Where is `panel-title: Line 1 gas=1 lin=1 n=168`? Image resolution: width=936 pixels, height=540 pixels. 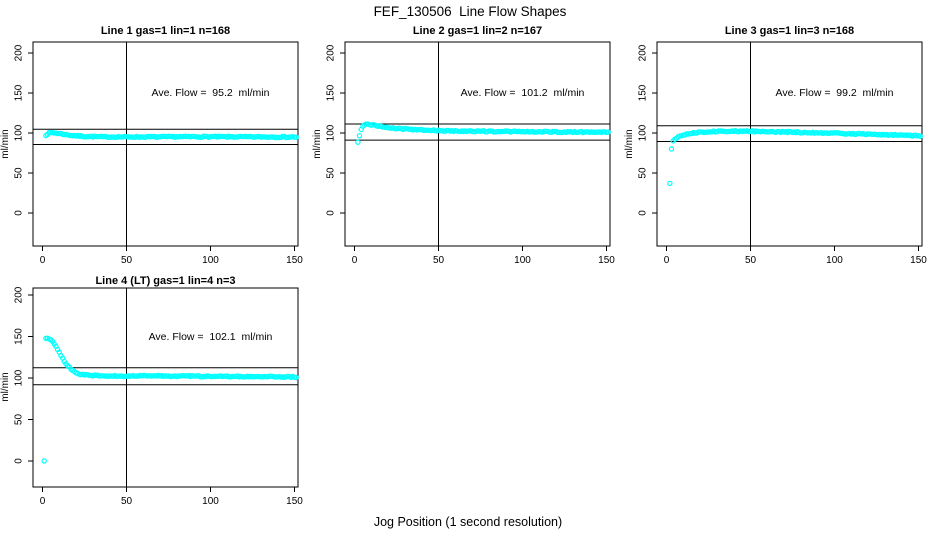
panel-title: Line 1 gas=1 lin=1 n=168 is located at coordinates (165, 31).